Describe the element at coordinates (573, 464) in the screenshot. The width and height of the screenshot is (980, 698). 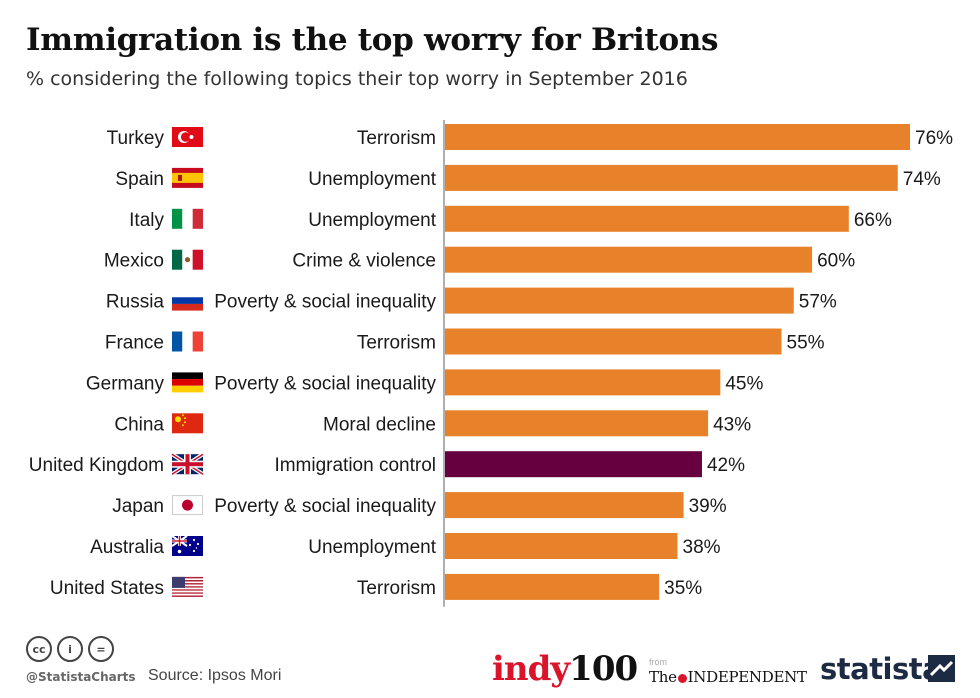
I see `bar-highlighted` at that location.